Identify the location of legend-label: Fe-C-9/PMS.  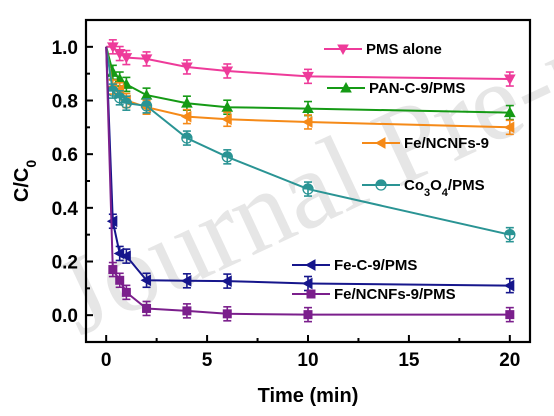
(375, 265).